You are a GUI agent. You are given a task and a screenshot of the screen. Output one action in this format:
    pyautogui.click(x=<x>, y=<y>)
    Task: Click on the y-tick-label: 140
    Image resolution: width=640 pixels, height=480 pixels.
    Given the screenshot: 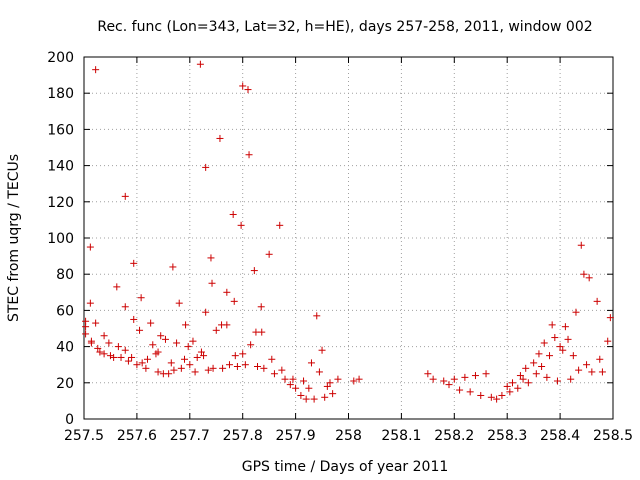 What is the action you would take?
    pyautogui.click(x=60, y=167)
    